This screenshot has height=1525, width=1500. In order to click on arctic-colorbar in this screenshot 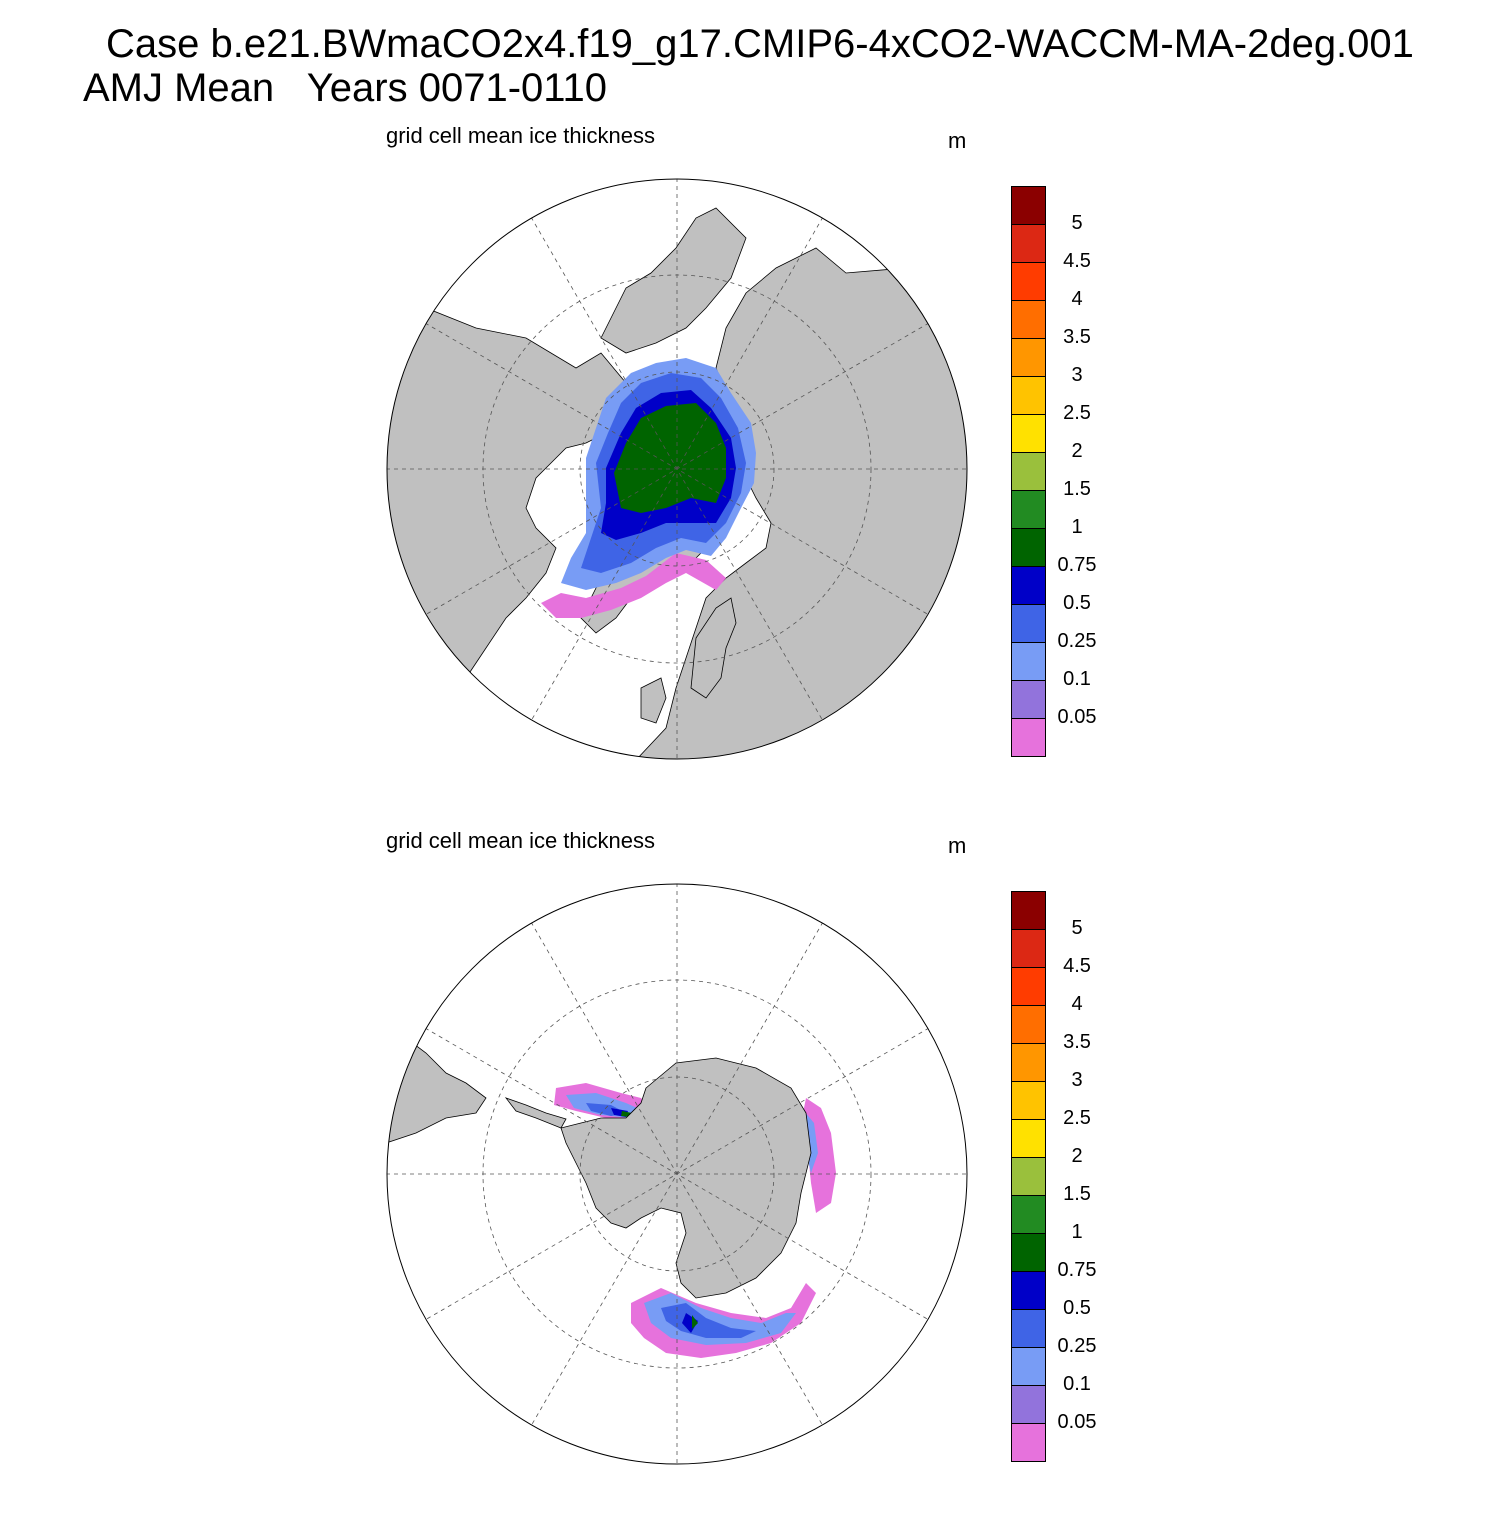, I will do `click(1028, 471)`.